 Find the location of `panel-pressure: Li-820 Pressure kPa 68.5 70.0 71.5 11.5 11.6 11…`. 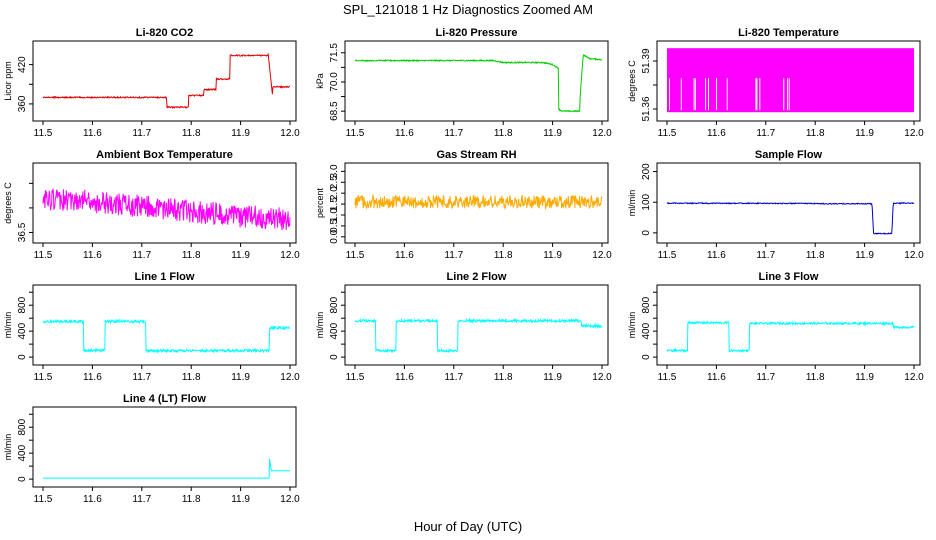

panel-pressure: Li-820 Pressure kPa 68.5 70.0 71.5 11.5 11.6 11… is located at coordinates (463, 83).